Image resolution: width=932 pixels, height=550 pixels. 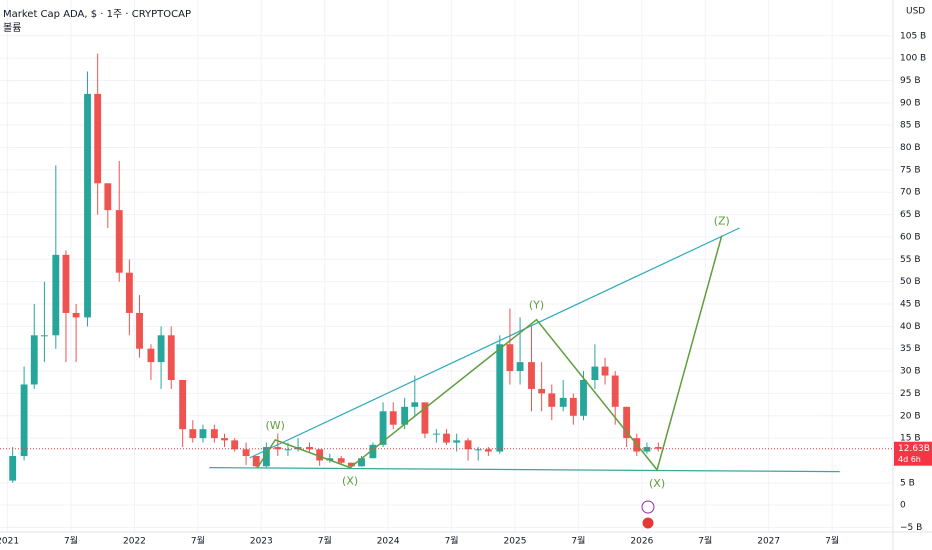 What do you see at coordinates (910, 81) in the screenshot?
I see `y-tick-label: 95 B` at bounding box center [910, 81].